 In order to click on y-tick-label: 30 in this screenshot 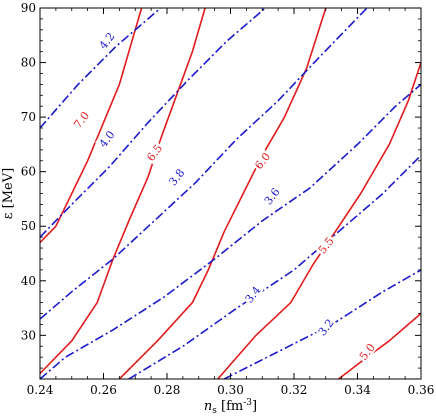, I will do `click(28, 335)`.